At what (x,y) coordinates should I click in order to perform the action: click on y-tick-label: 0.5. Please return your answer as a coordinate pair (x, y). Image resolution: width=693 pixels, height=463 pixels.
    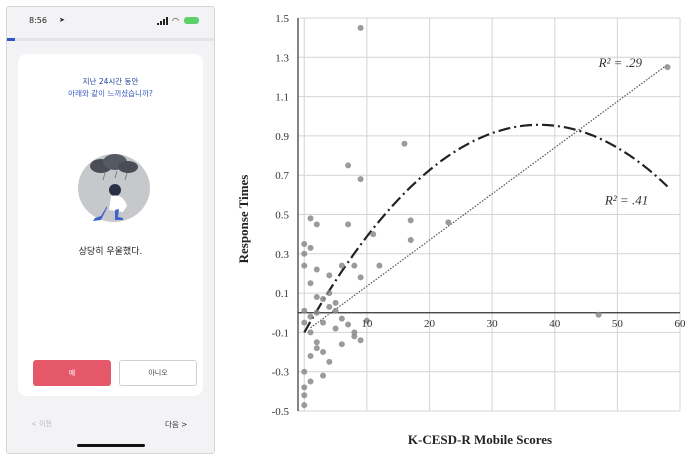
    Looking at the image, I should click on (282, 216).